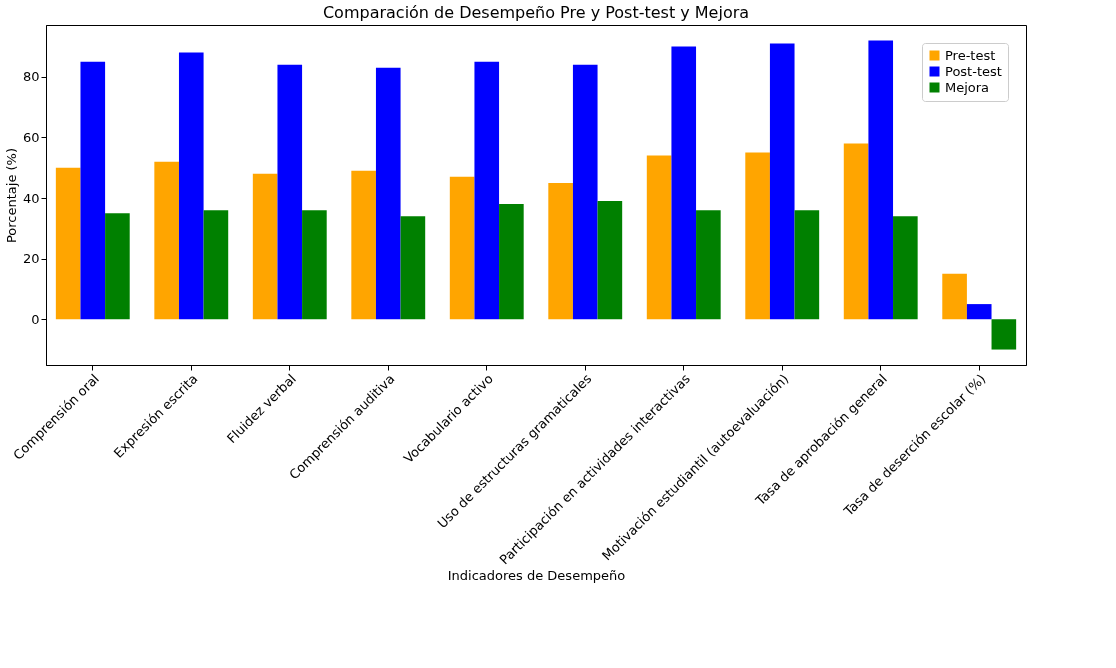 The width and height of the screenshot is (1116, 668). Describe the element at coordinates (536, 12) in the screenshot. I see `chart-title: Comparación de Desempeño Pre y Post-test y Mejora` at that location.